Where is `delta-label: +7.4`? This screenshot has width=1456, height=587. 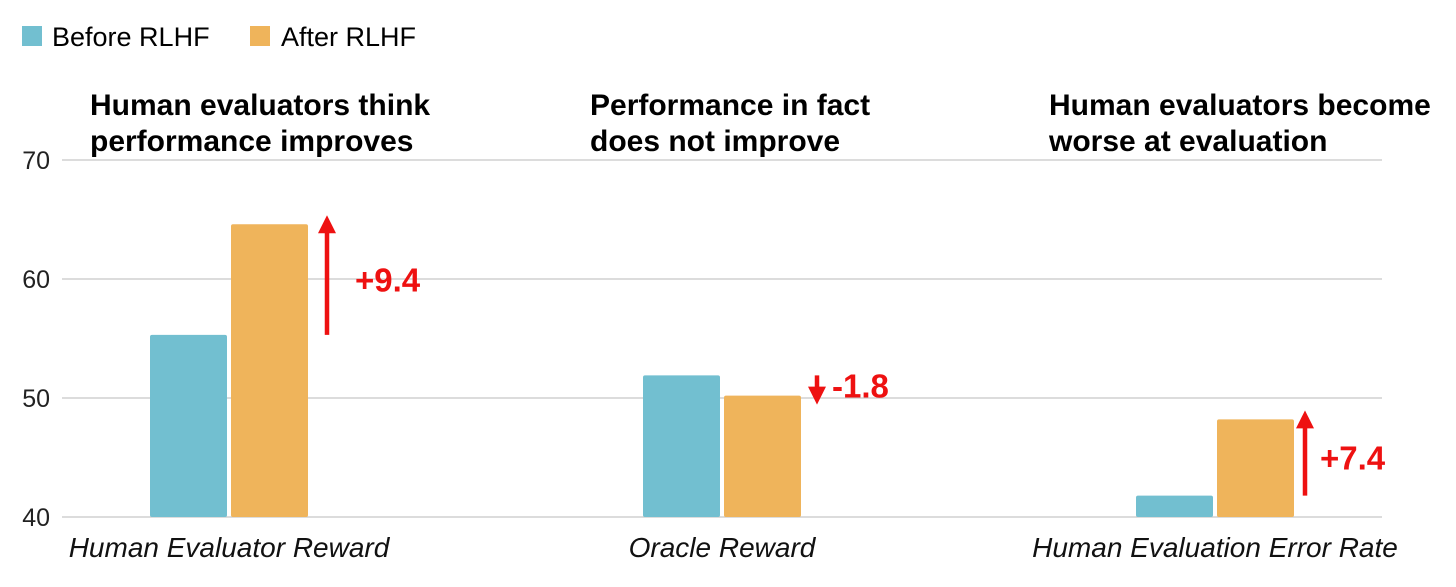
delta-label: +7.4 is located at coordinates (1353, 458).